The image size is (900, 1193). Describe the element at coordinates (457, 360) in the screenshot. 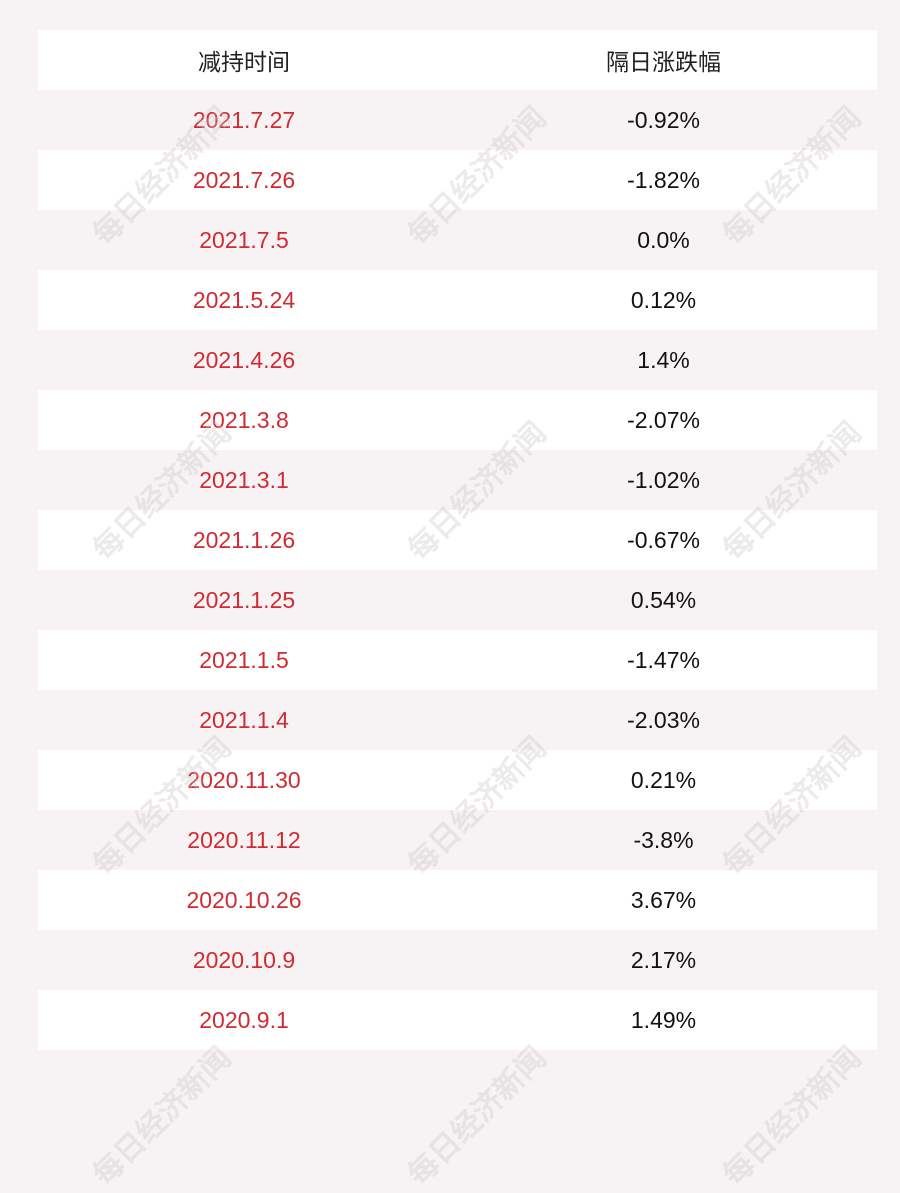

I see `table-row: 2021.4.26 1.4%` at that location.